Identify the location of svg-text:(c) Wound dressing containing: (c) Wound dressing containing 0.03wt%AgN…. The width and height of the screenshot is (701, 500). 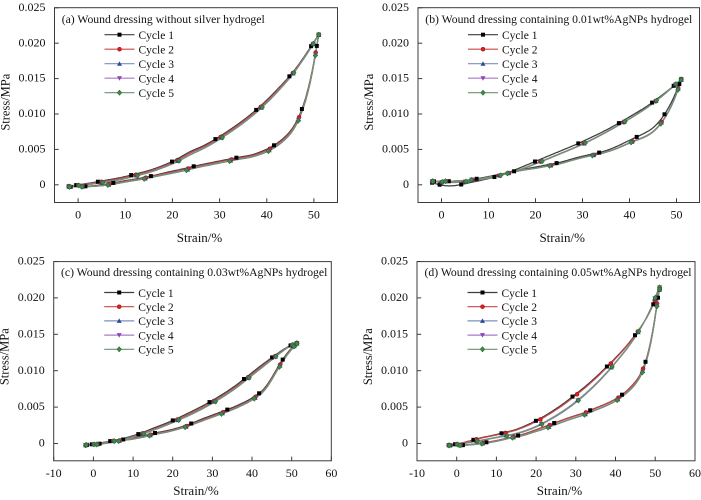
(194, 272).